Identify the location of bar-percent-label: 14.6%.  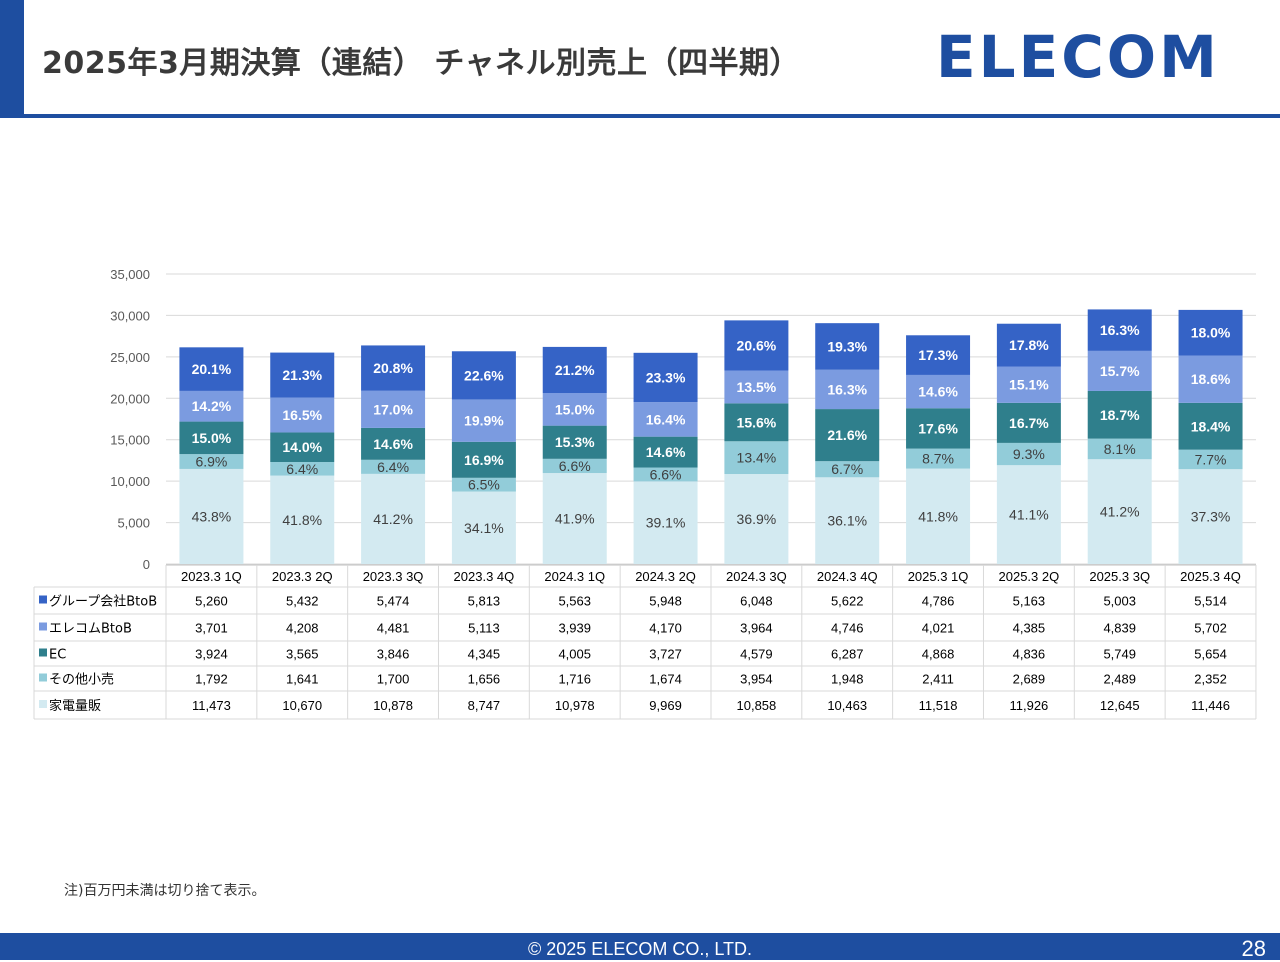
(938, 392).